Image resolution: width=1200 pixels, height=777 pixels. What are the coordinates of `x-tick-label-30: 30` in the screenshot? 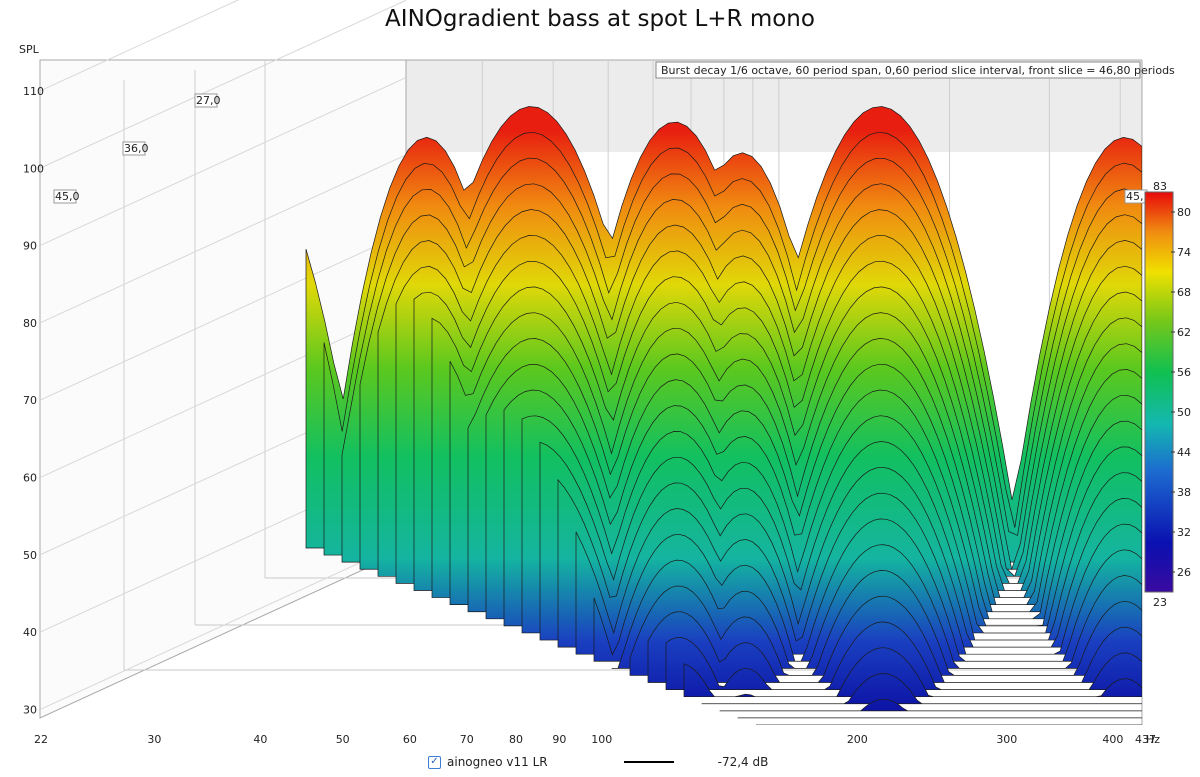 It's located at (154, 739).